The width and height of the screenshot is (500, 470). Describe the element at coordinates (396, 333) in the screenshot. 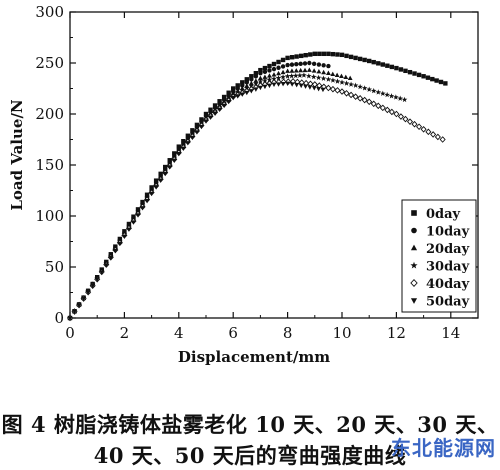

I see `x-tick-label: 12` at that location.